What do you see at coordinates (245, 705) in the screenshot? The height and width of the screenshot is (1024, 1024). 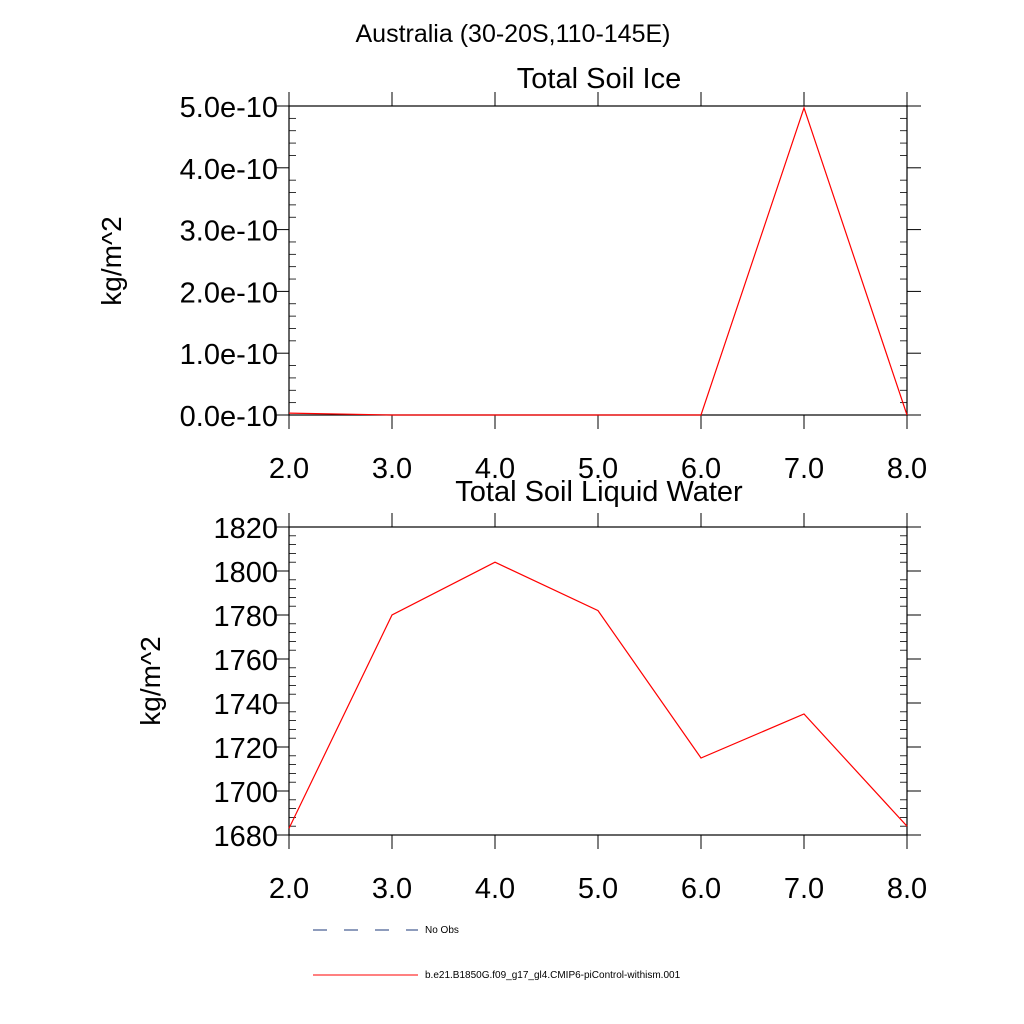 I see `y-tick-label: 1740` at bounding box center [245, 705].